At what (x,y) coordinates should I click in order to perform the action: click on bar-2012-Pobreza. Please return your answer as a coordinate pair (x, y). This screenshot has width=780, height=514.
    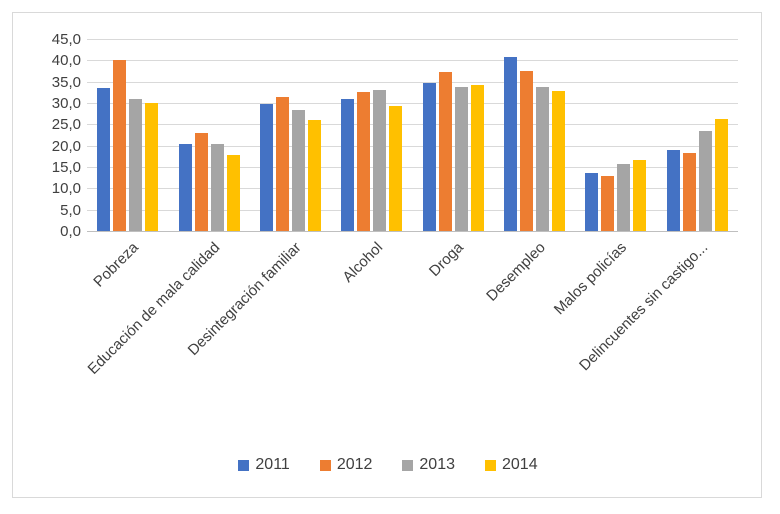
    Looking at the image, I should click on (120, 145).